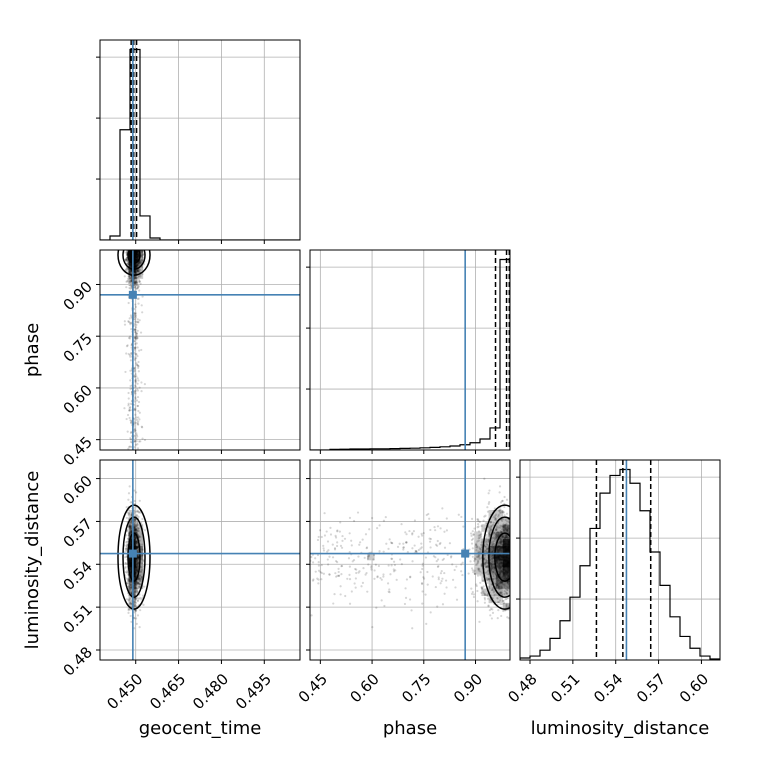 The image size is (760, 760). I want to click on y-tick-label: 0.60, so click(78, 399).